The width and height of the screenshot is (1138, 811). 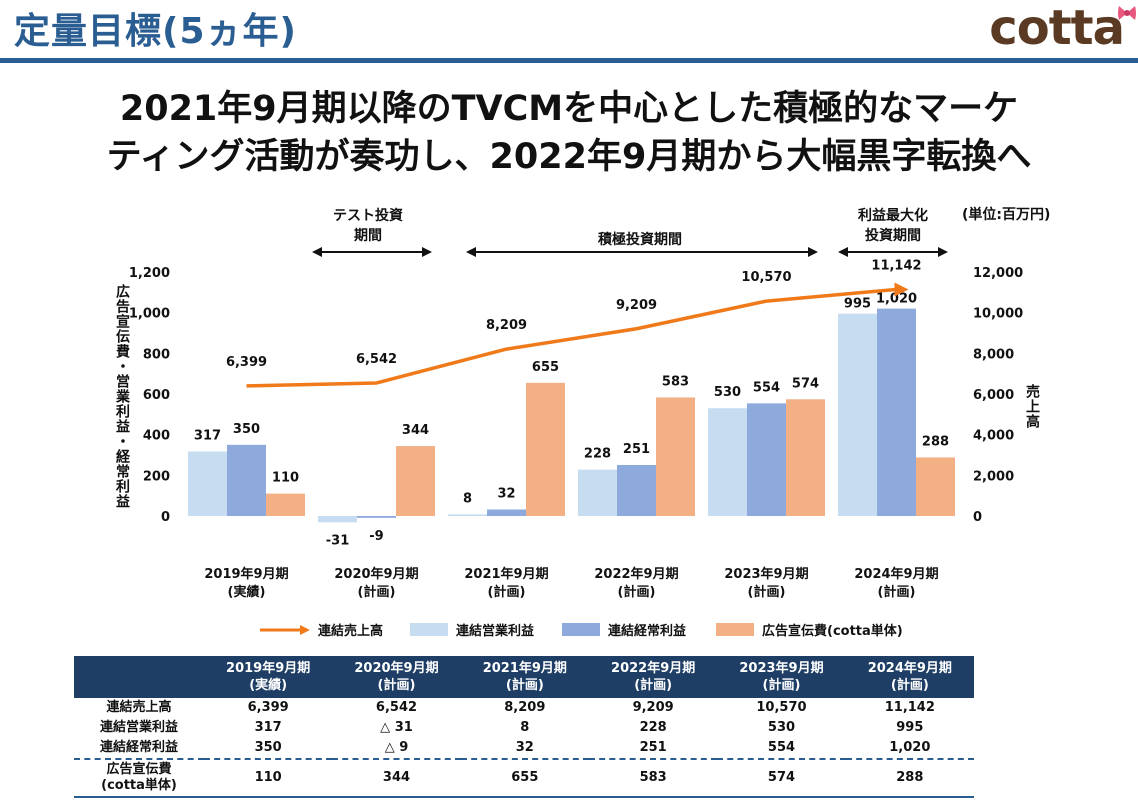 I want to click on table-header-2023: 2023年9月期 (計画), so click(x=781, y=677).